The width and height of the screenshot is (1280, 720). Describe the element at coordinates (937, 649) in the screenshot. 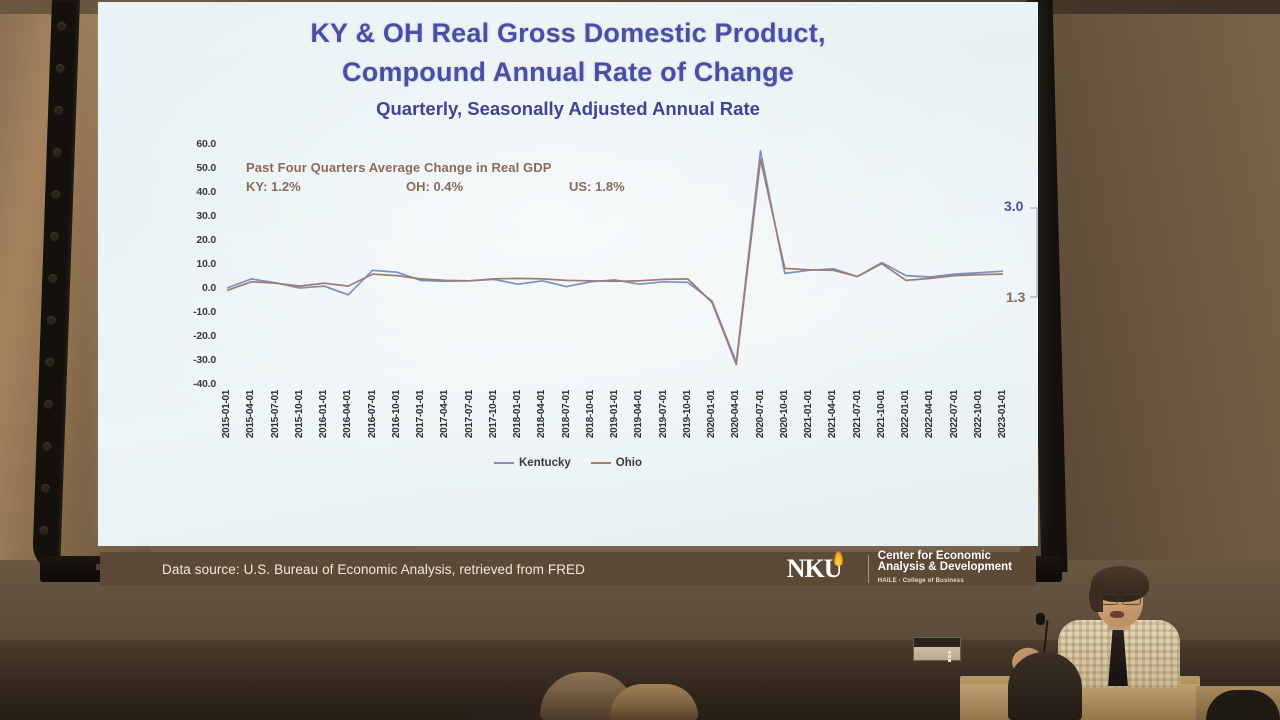

I see `wall-control-panel` at that location.